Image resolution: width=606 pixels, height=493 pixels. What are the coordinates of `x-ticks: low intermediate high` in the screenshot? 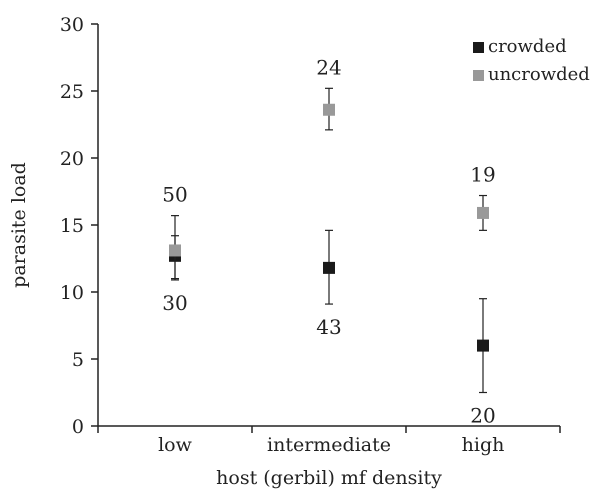 It's located at (329, 441).